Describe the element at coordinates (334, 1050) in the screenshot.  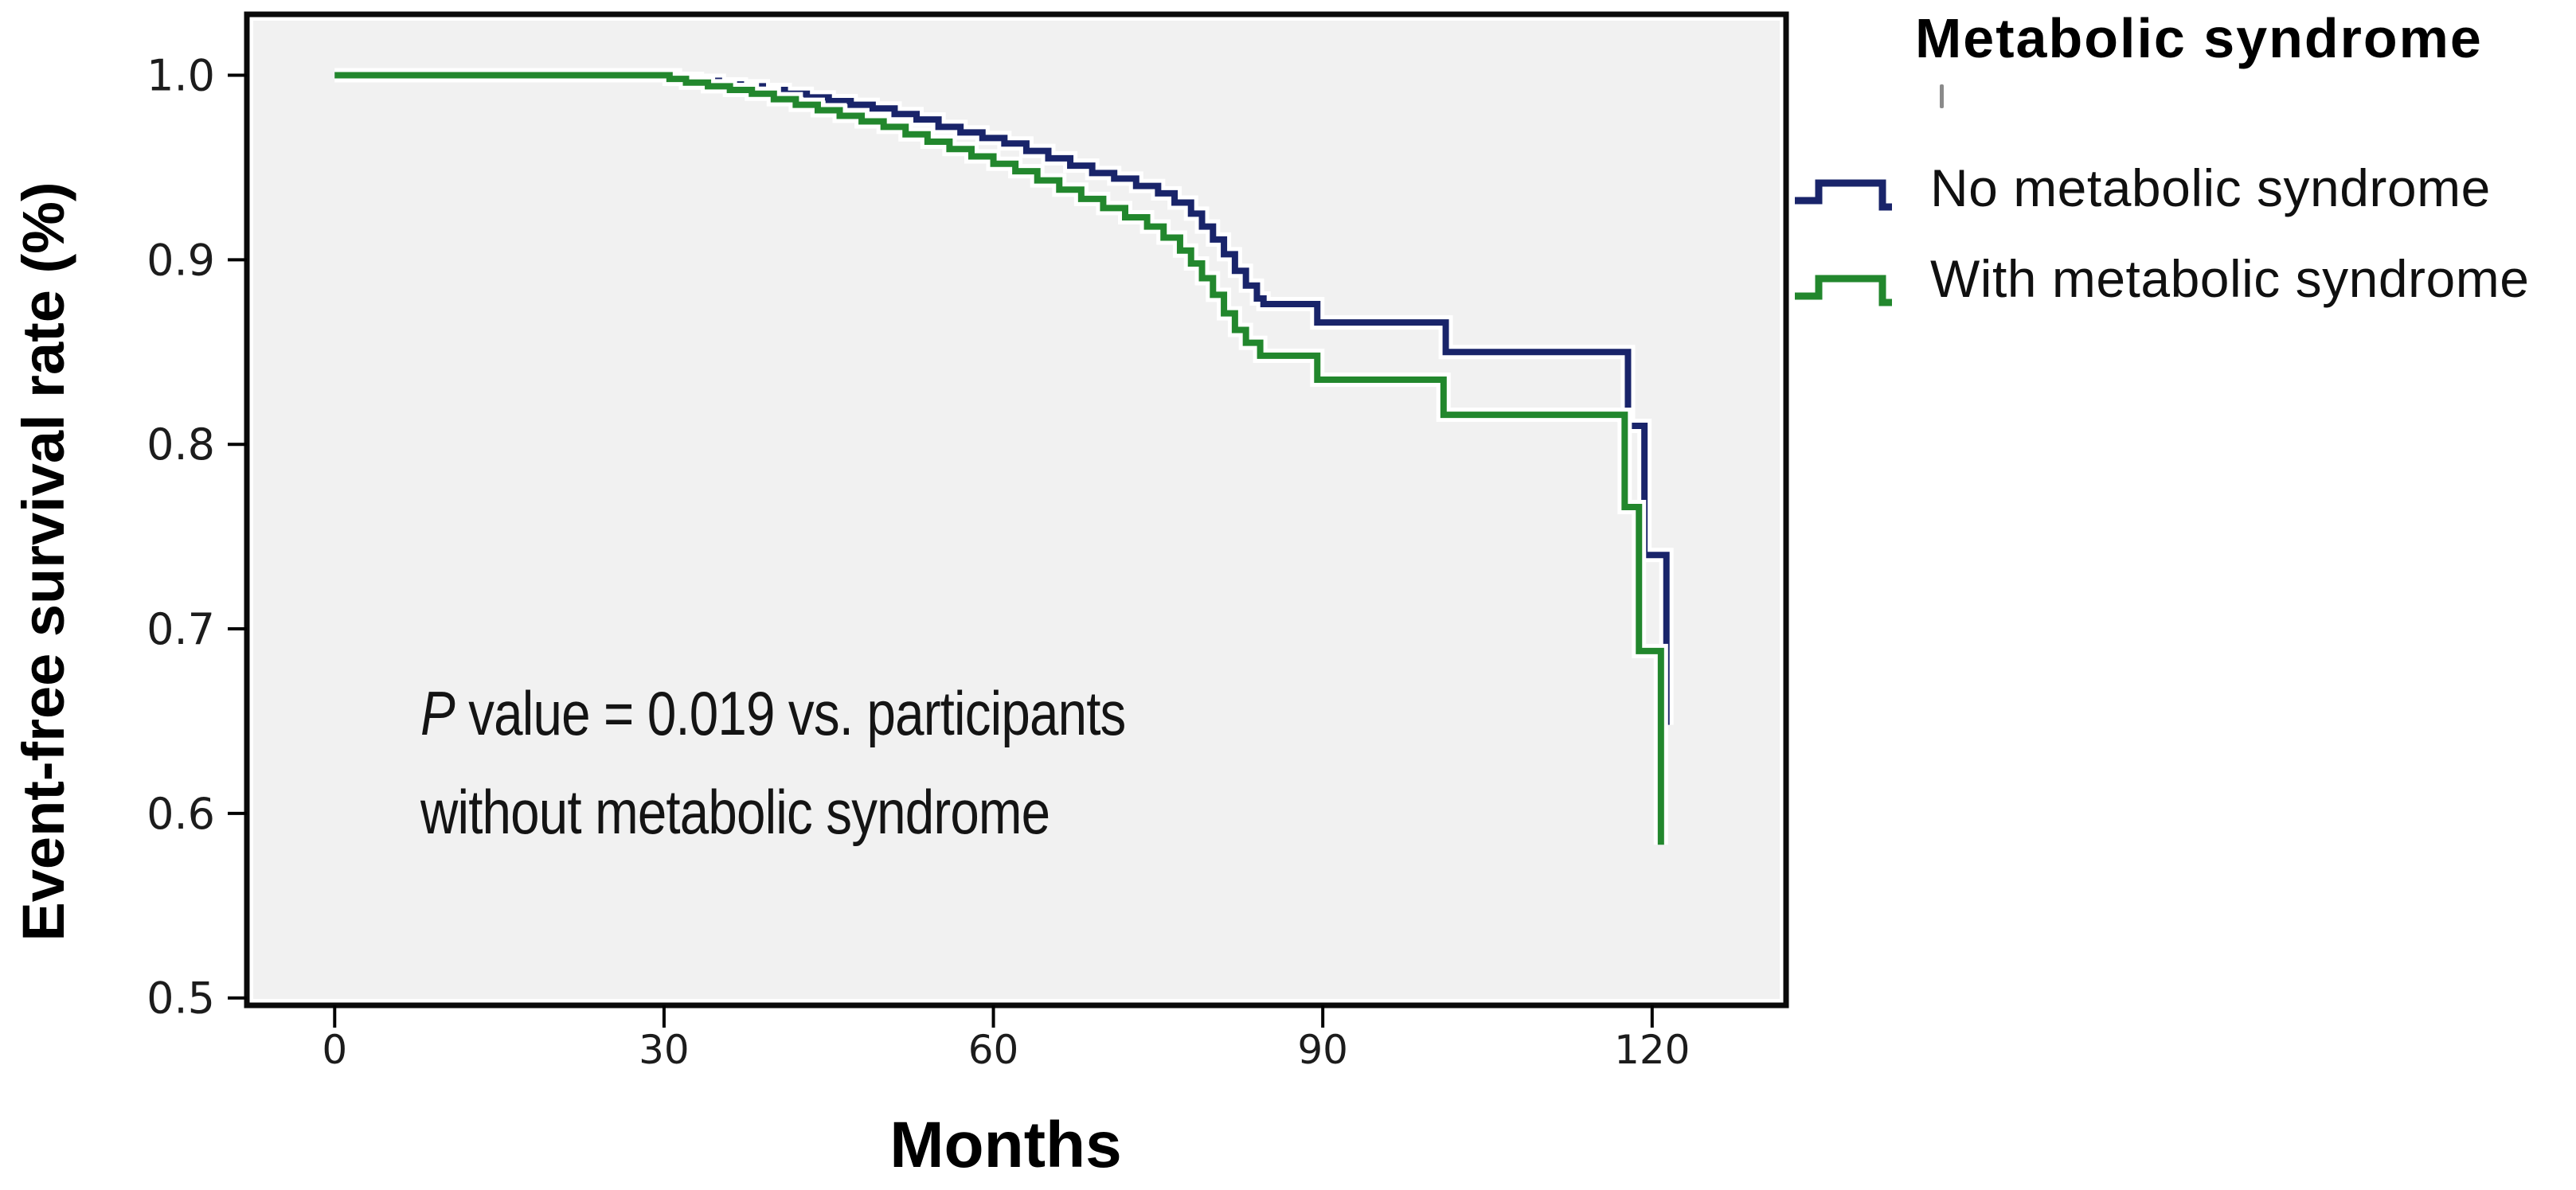
I see `x-tick-label: 0` at that location.